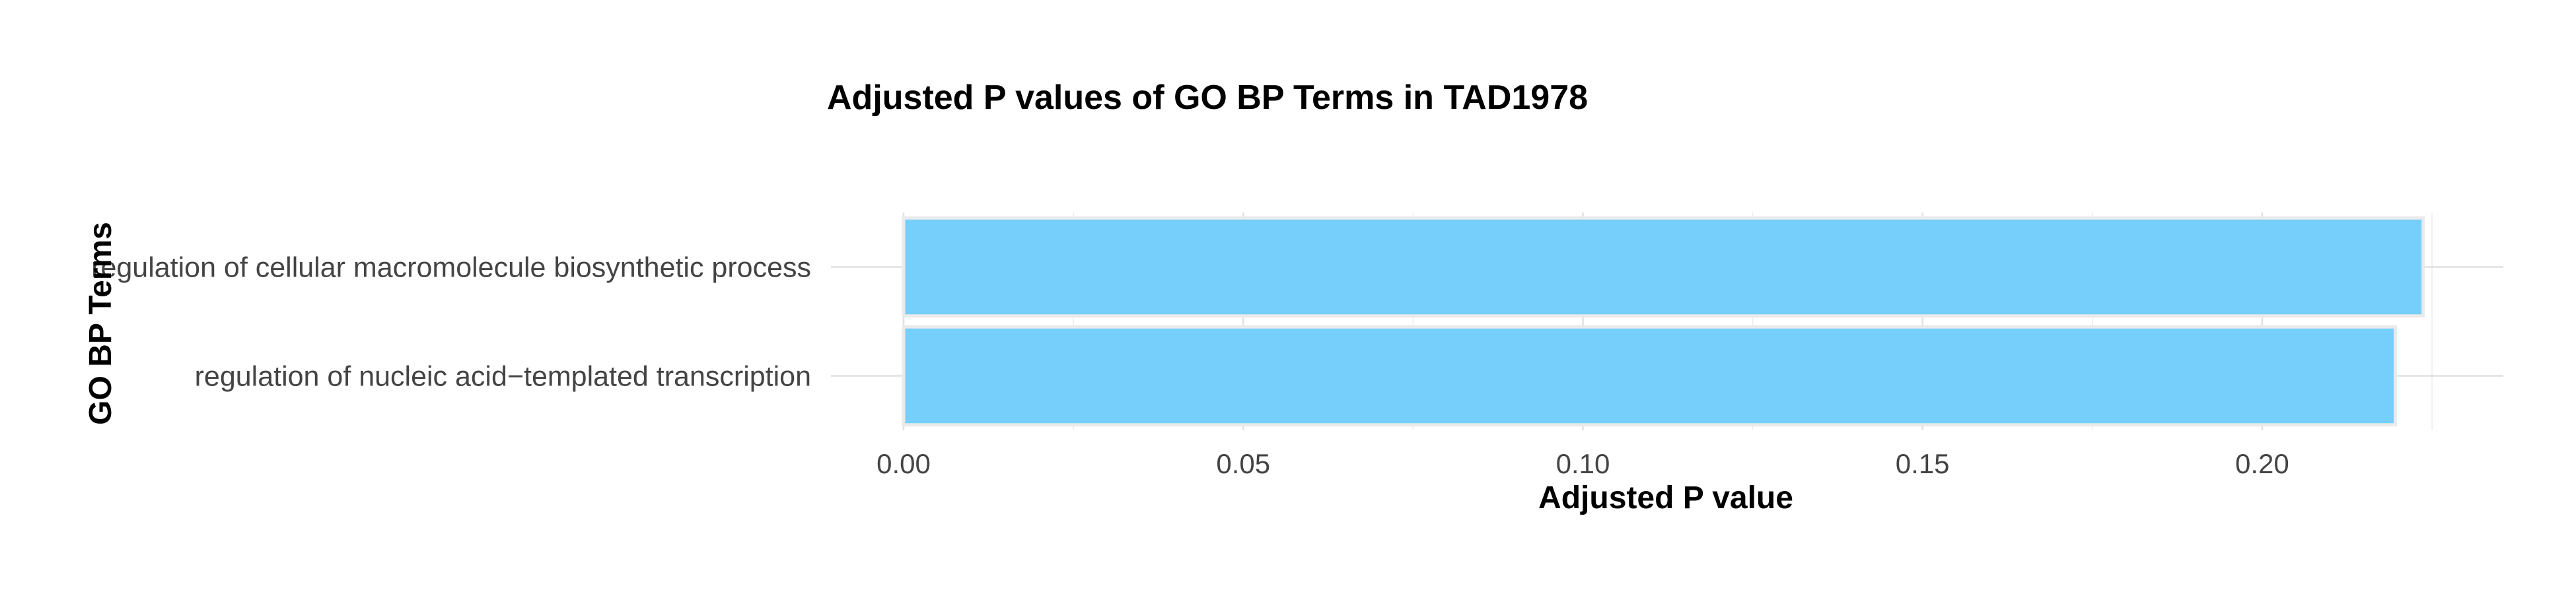 The height and width of the screenshot is (594, 2576). What do you see at coordinates (904, 463) in the screenshot?
I see `x-tick-label: 0.00` at bounding box center [904, 463].